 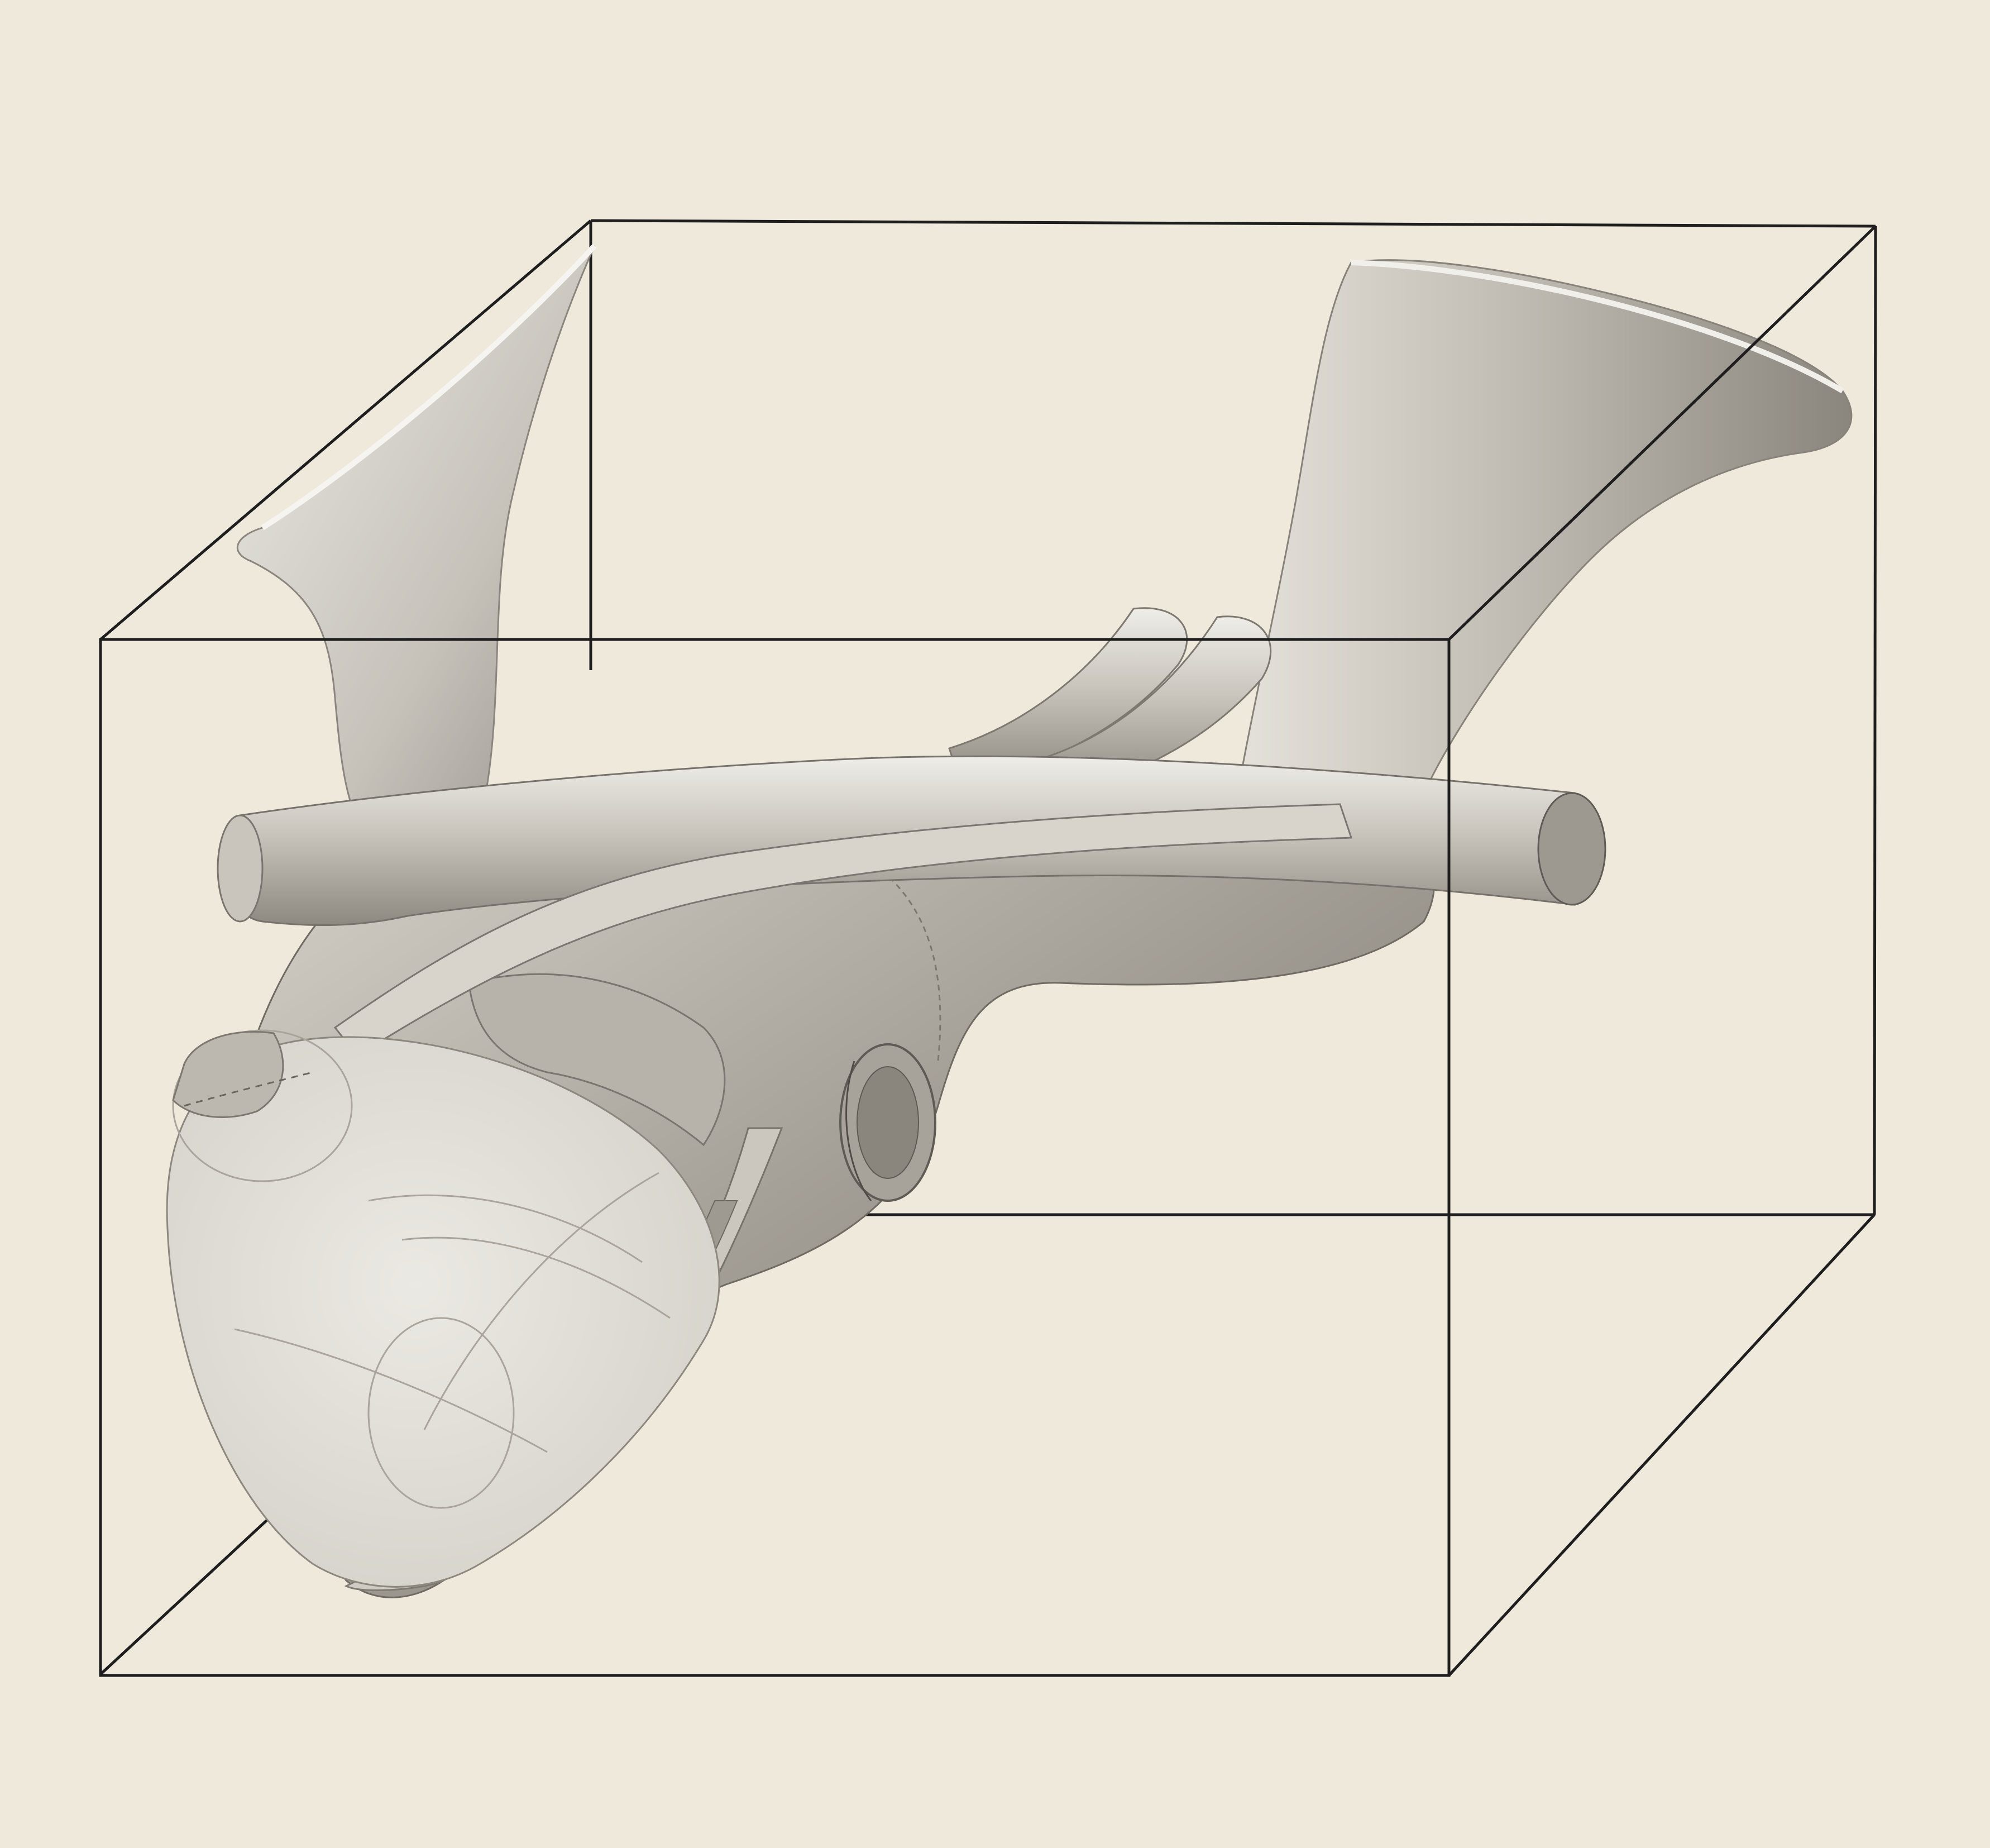 I want to click on right-funnel-structure, so click(x=1540, y=564).